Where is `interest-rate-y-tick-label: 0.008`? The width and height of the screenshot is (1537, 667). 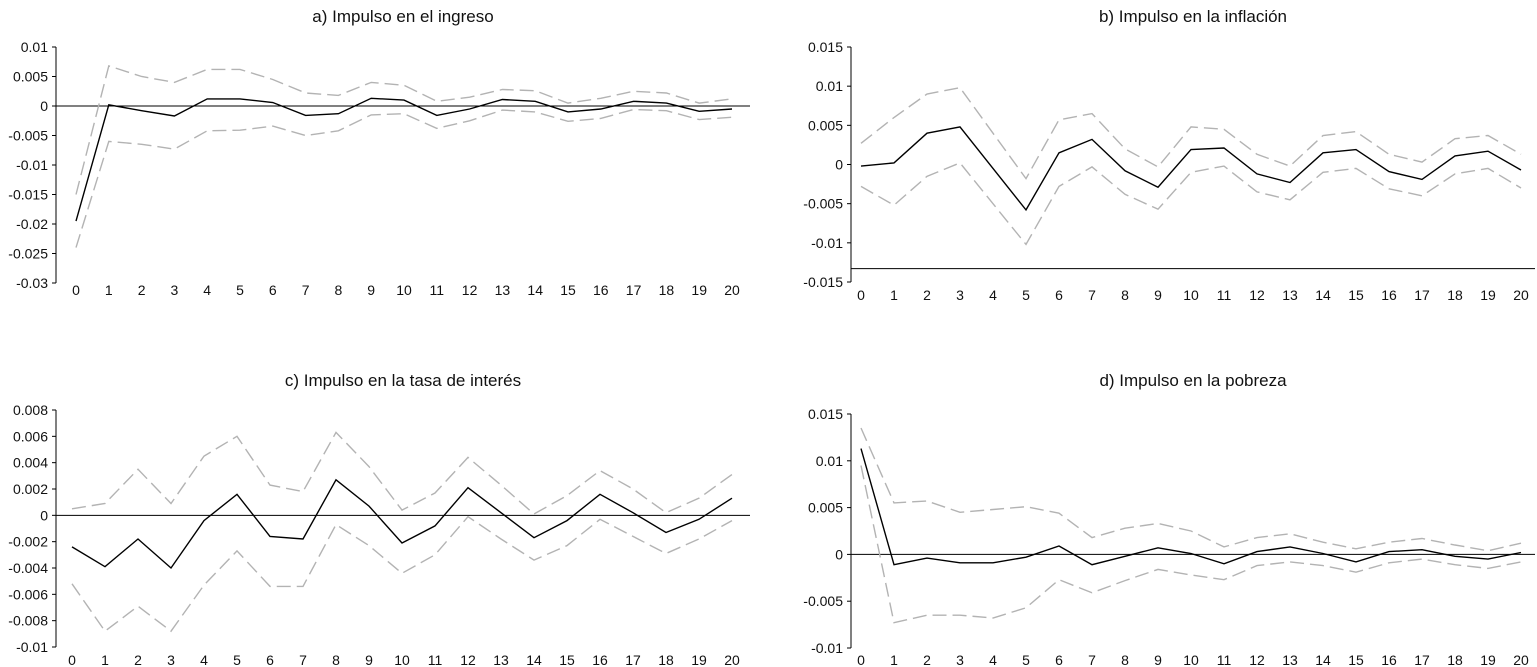 interest-rate-y-tick-label: 0.008 is located at coordinates (30, 410).